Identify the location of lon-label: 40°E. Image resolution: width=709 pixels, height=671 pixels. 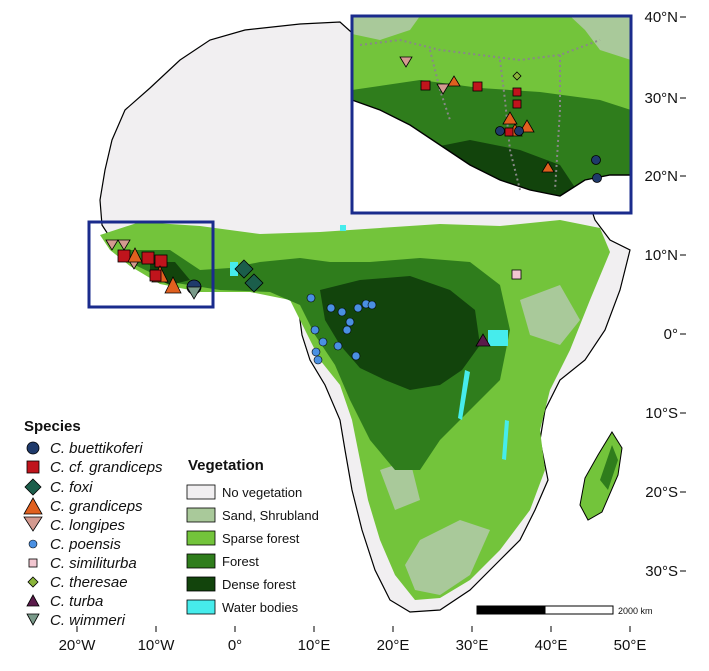
(551, 645).